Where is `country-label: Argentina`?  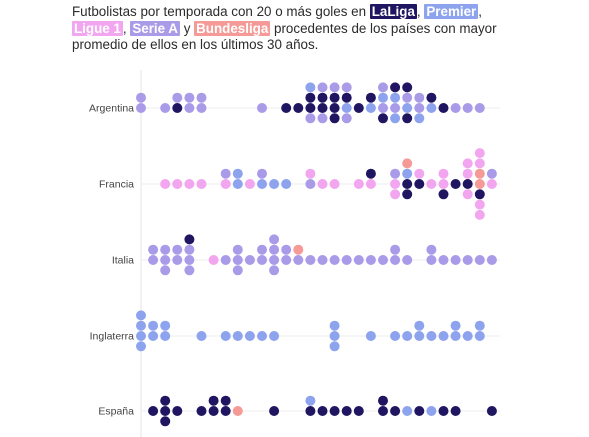
country-label: Argentina is located at coordinates (111, 109).